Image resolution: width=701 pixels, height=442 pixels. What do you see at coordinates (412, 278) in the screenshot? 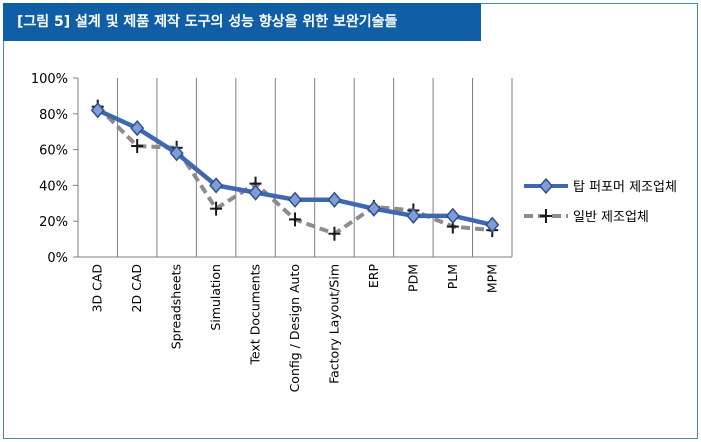
I see `x-tick-label: PDM` at bounding box center [412, 278].